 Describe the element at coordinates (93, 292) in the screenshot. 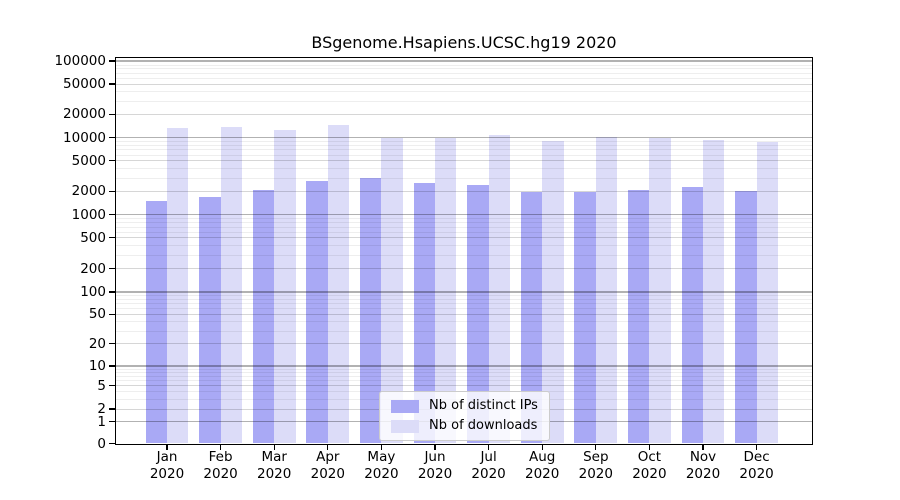

I see `y-tick-label-100: 100` at that location.